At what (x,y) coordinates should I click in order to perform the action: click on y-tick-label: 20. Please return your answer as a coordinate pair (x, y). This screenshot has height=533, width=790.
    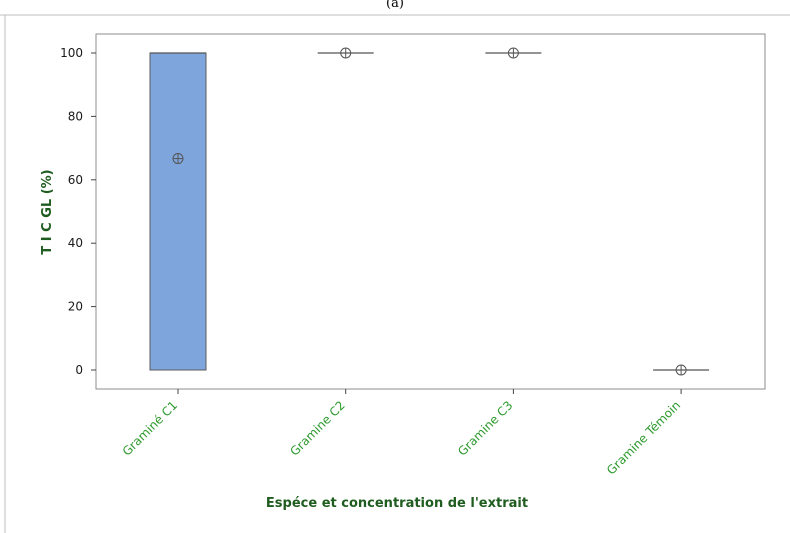
    Looking at the image, I should click on (75, 307).